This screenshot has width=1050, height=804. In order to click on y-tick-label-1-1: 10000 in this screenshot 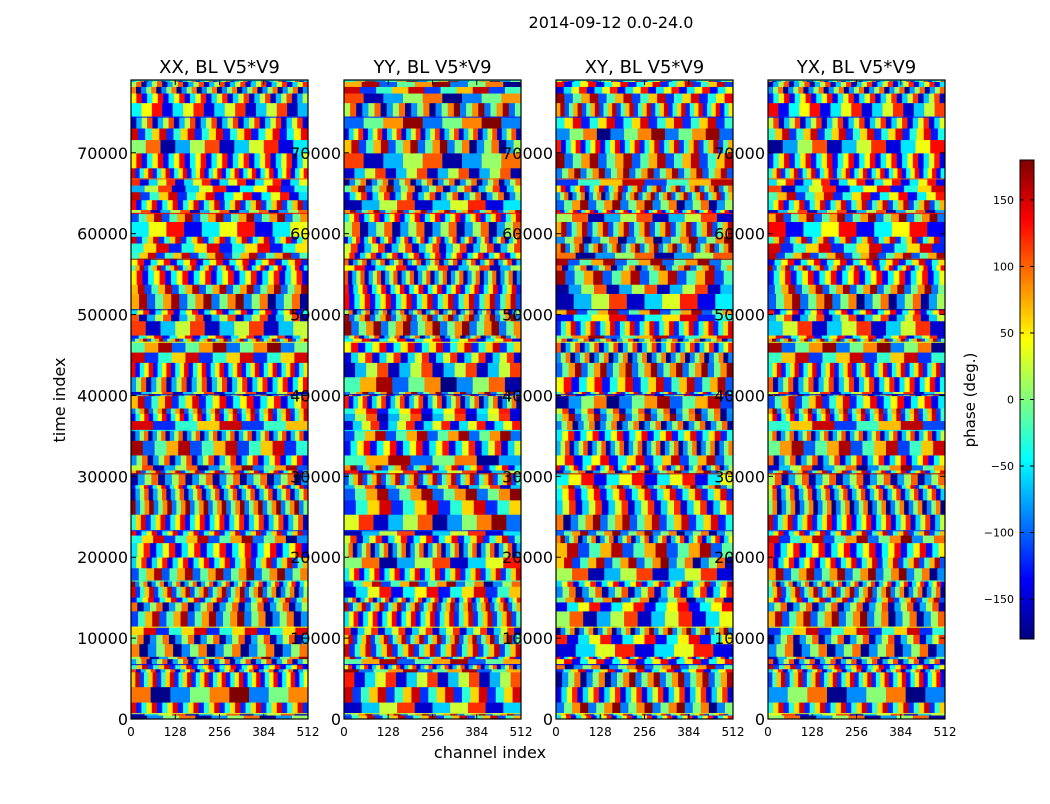, I will do `click(315, 638)`.